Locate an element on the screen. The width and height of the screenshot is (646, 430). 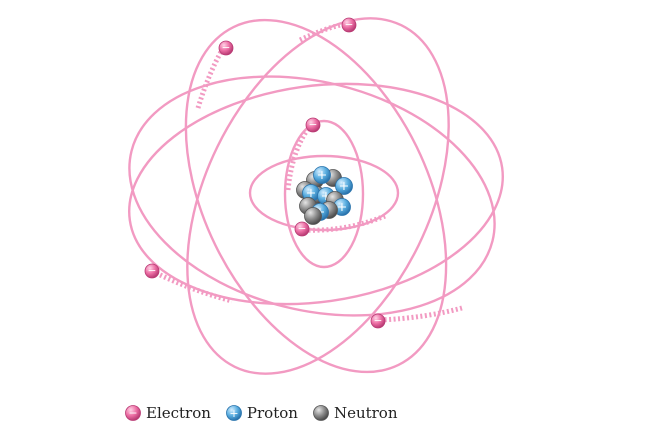
legend-electron-label: Electron is located at coordinates (178, 413).